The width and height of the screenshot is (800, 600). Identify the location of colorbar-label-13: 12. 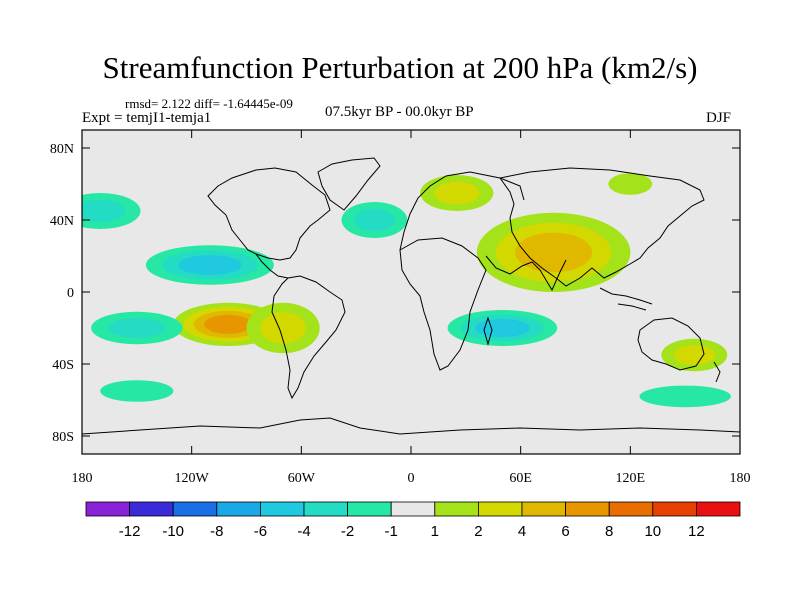
(696, 531).